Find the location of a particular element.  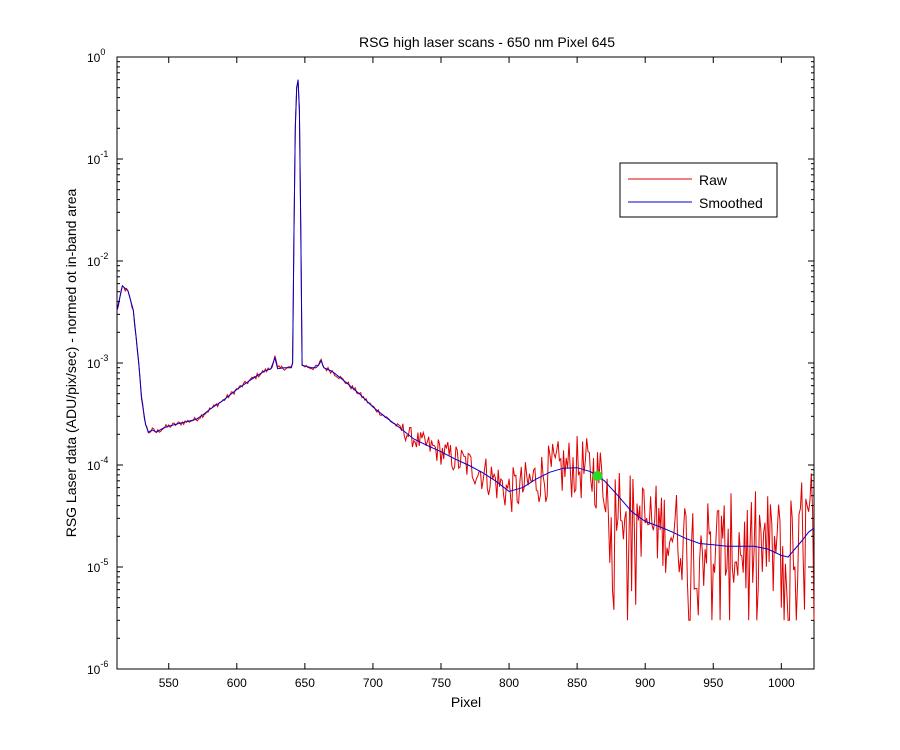

x-tick-label: 800 is located at coordinates (509, 683).